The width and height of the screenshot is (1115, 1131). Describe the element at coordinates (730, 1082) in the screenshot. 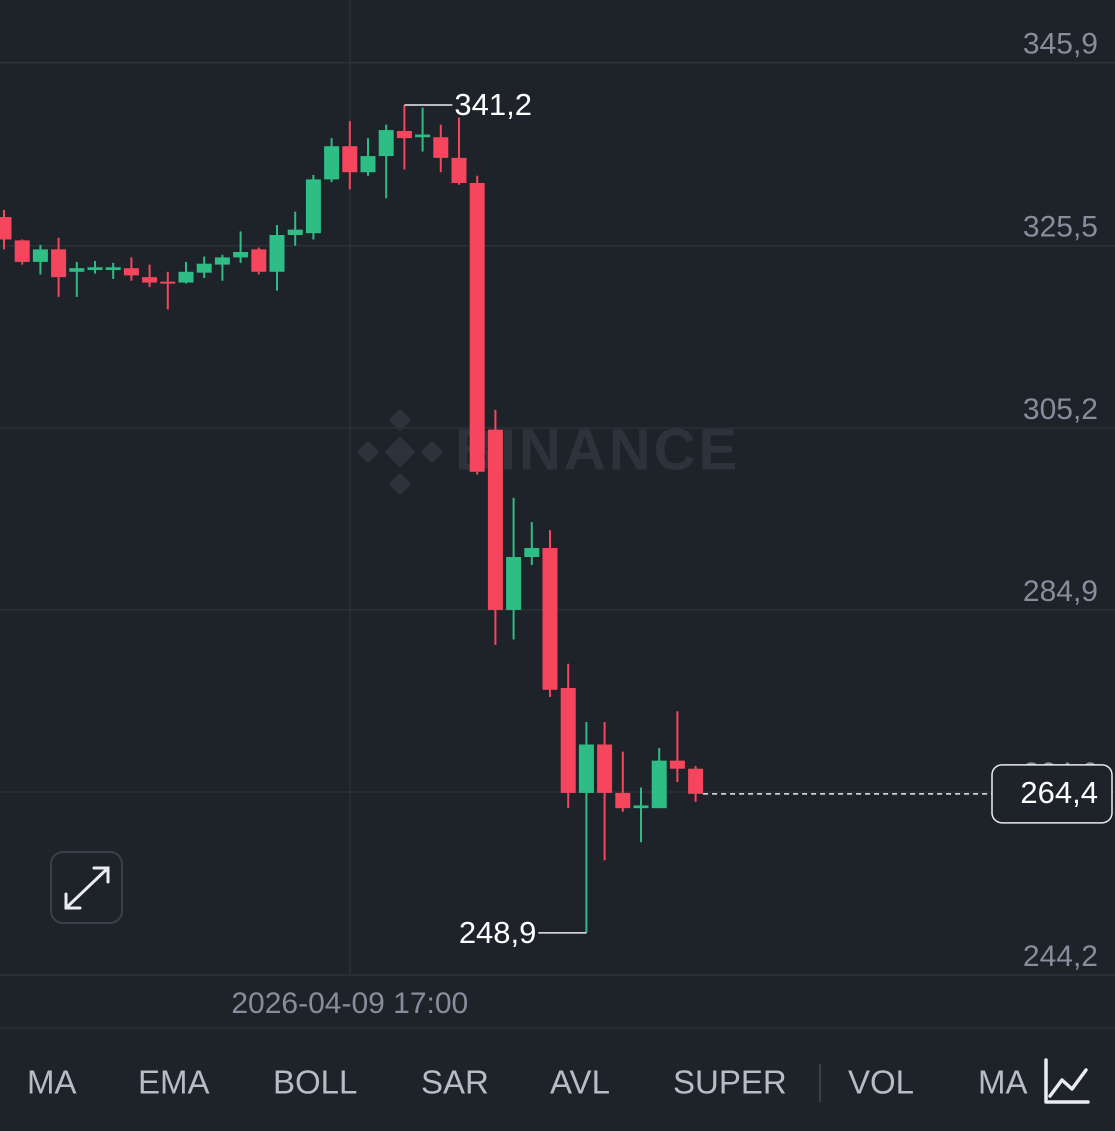

I see `indicator-tab: SUPER` at that location.